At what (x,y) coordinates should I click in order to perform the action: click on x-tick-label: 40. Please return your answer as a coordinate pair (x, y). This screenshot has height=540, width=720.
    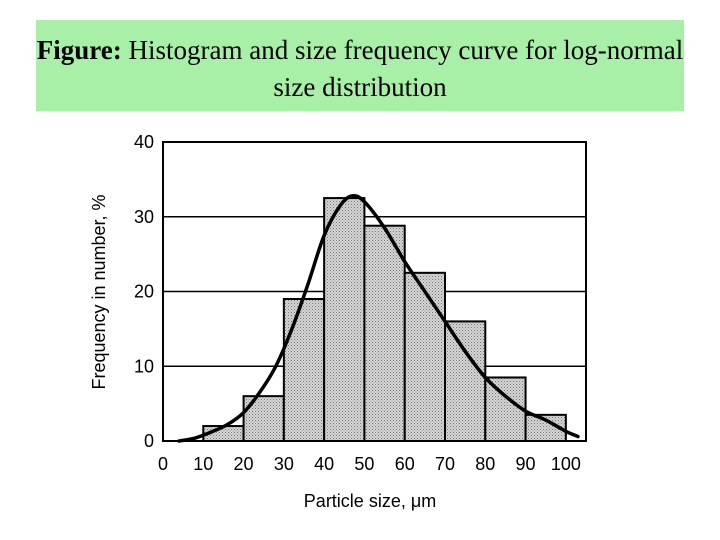
    Looking at the image, I should click on (324, 464).